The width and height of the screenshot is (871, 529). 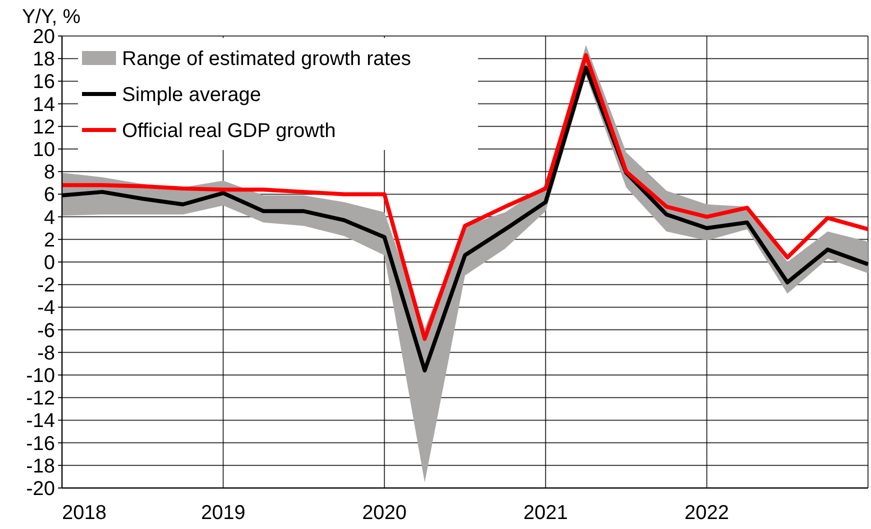 I want to click on x-tick-label: 2022, so click(x=707, y=513).